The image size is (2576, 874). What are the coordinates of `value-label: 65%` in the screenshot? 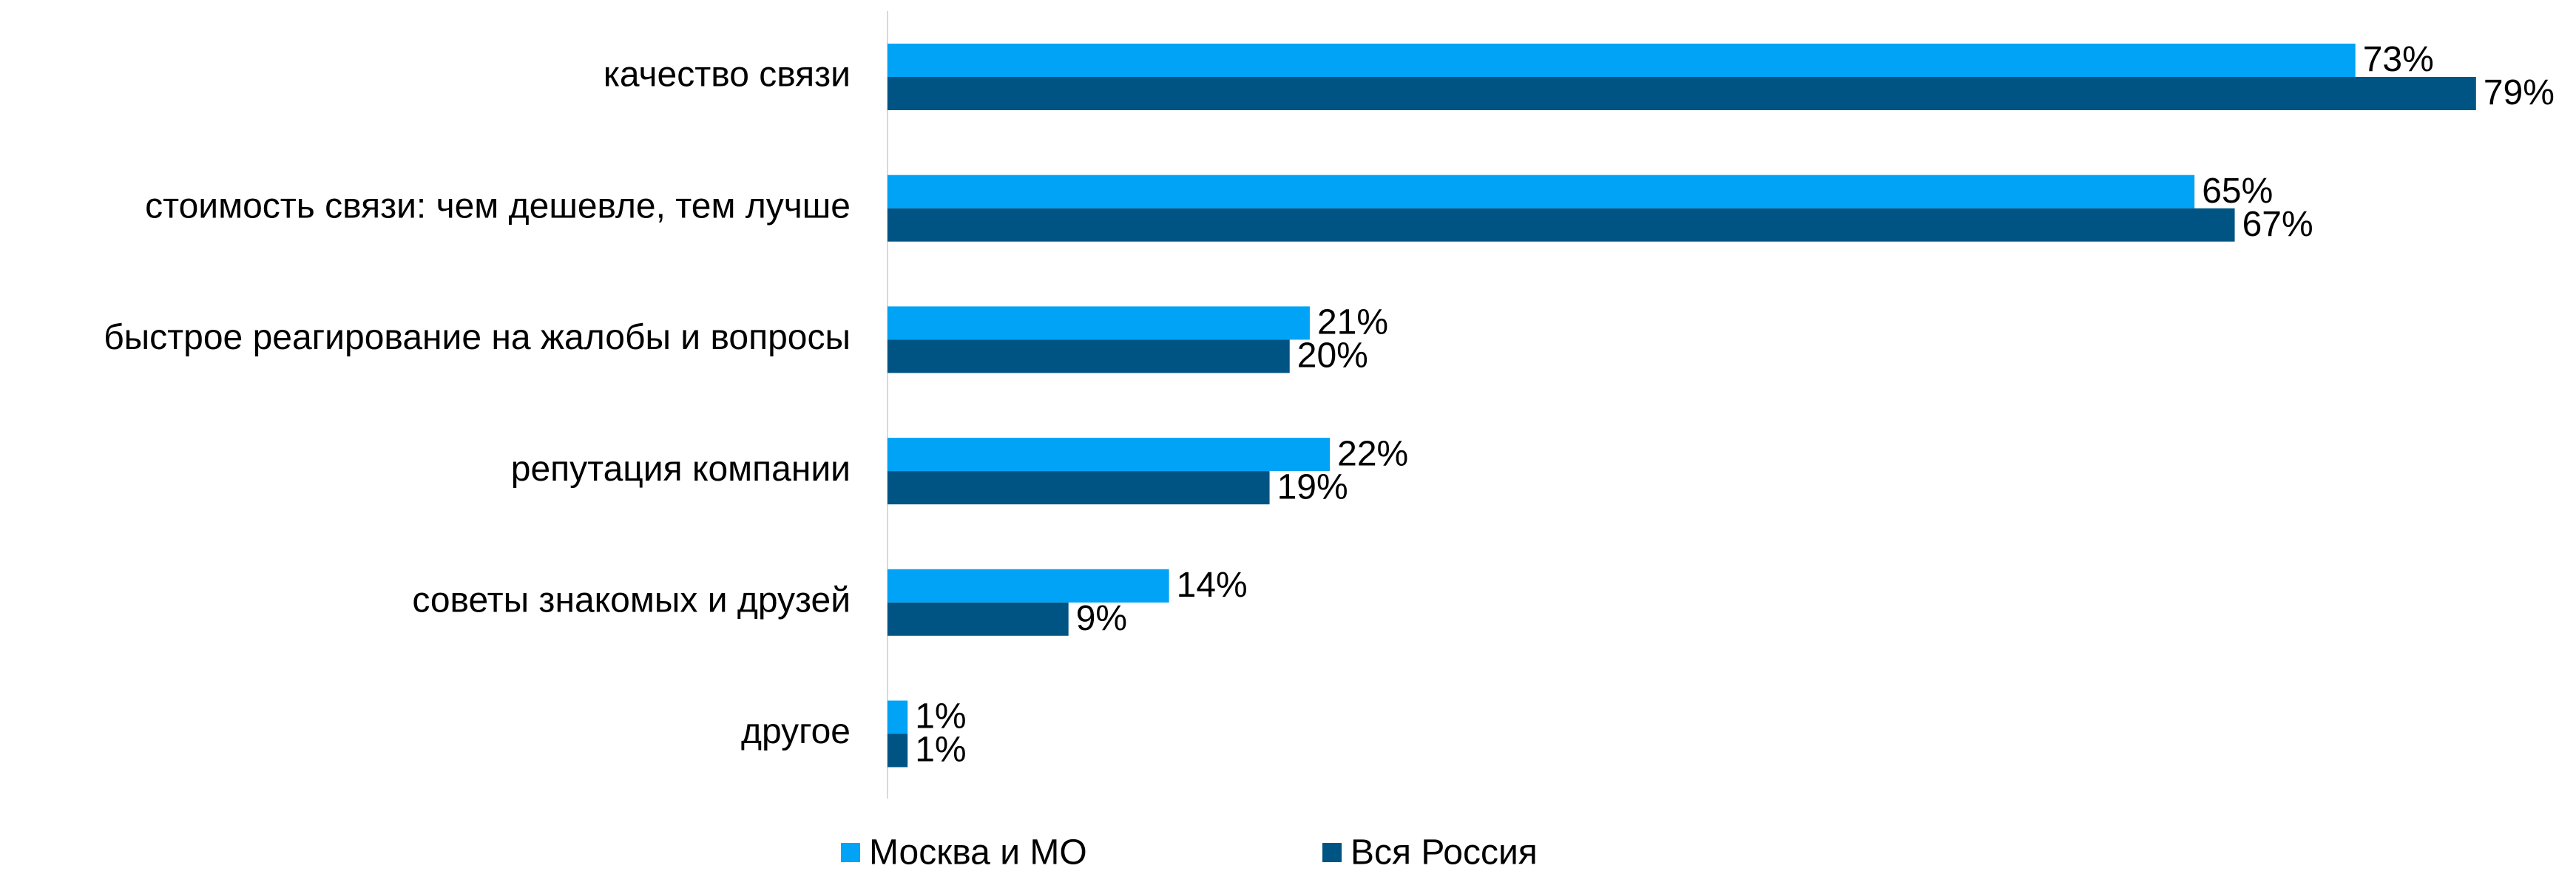 It's located at (2237, 192).